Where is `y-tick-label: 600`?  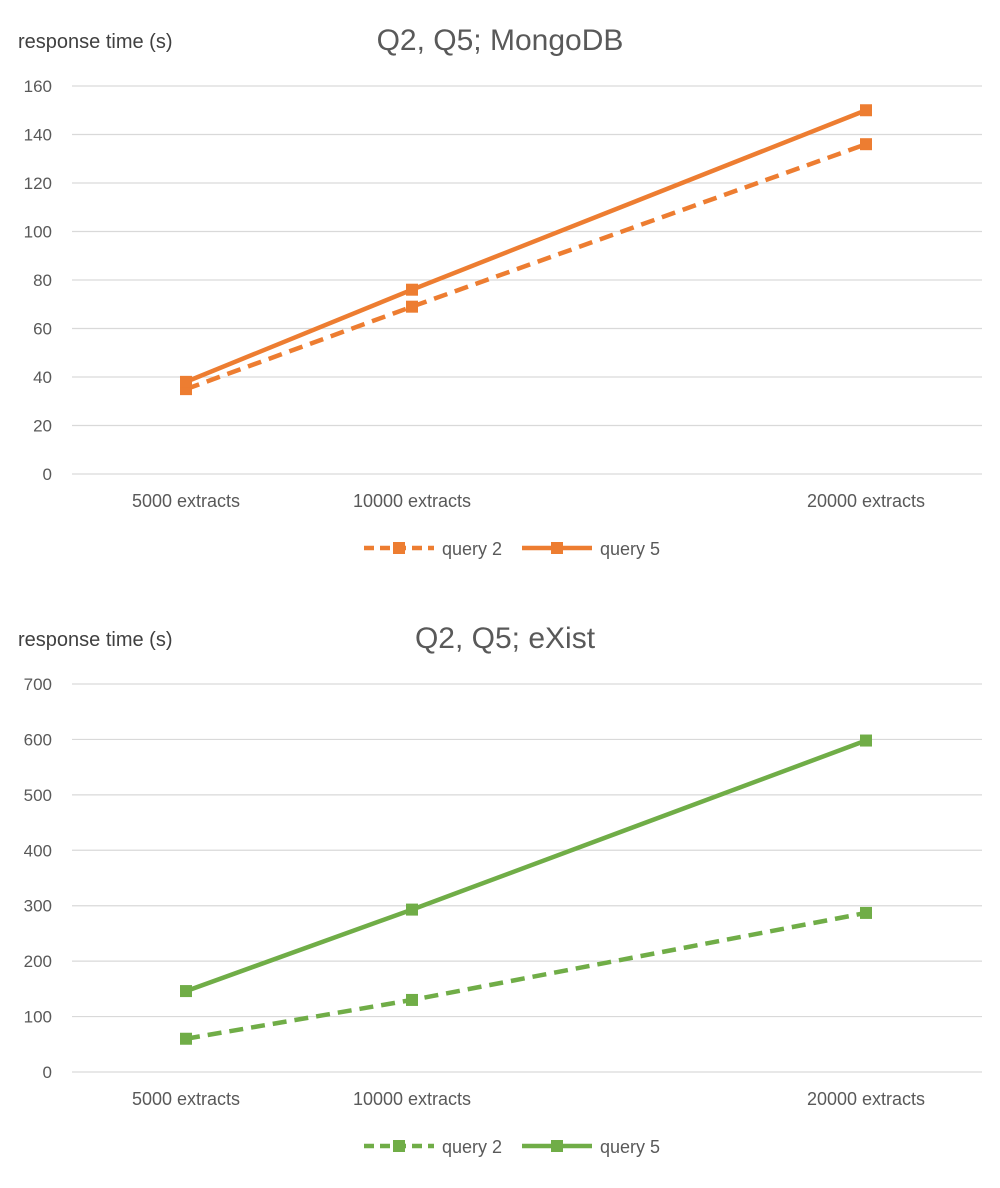 y-tick-label: 600 is located at coordinates (38, 739).